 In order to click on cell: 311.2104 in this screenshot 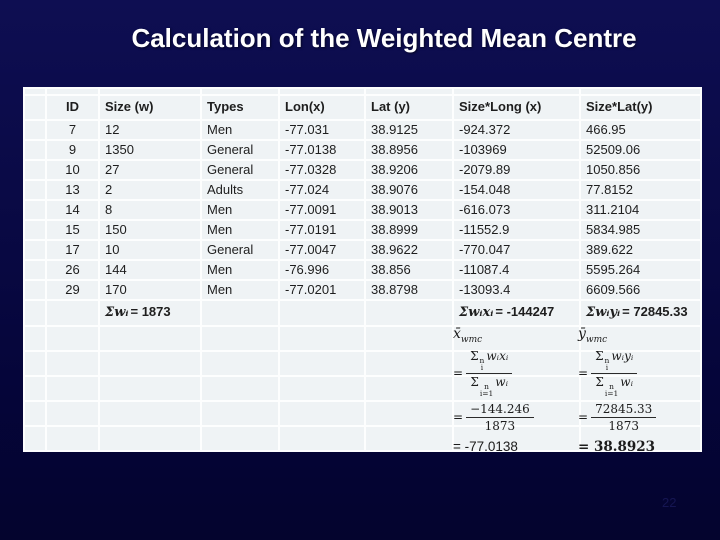, I will do `click(640, 210)`.